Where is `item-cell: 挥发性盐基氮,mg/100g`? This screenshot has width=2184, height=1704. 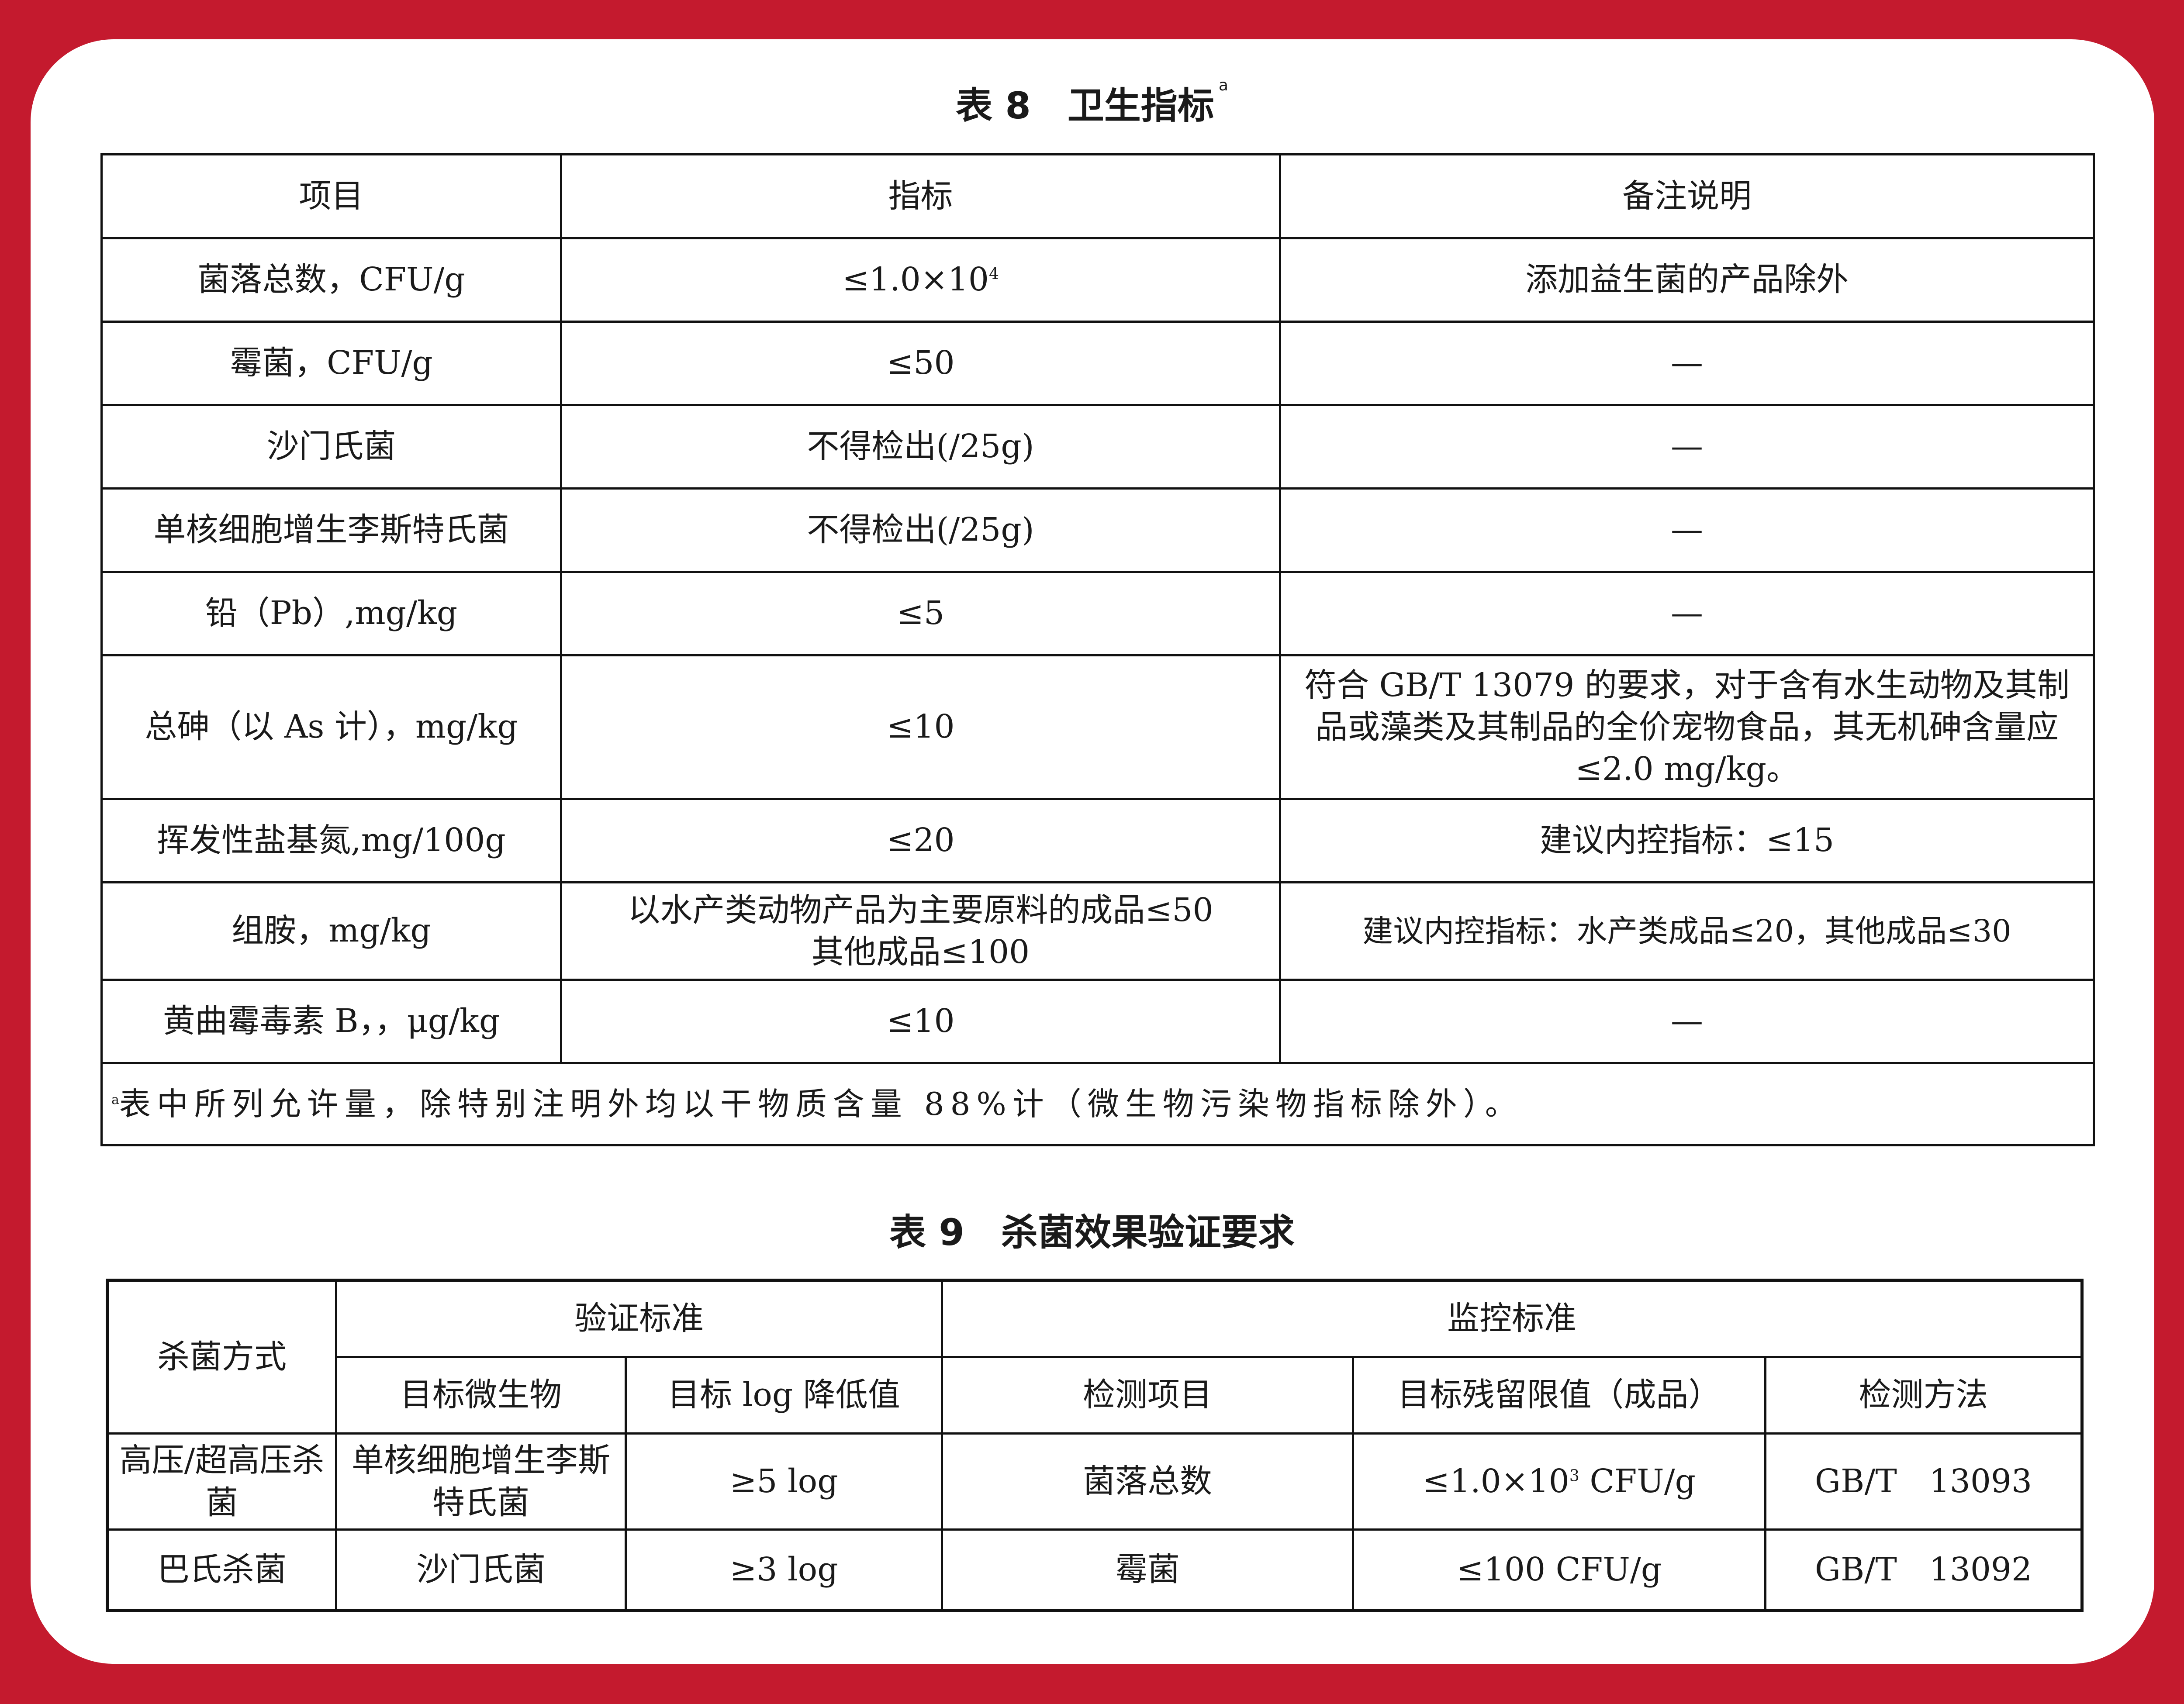 item-cell: 挥发性盐基氮,mg/100g is located at coordinates (331, 840).